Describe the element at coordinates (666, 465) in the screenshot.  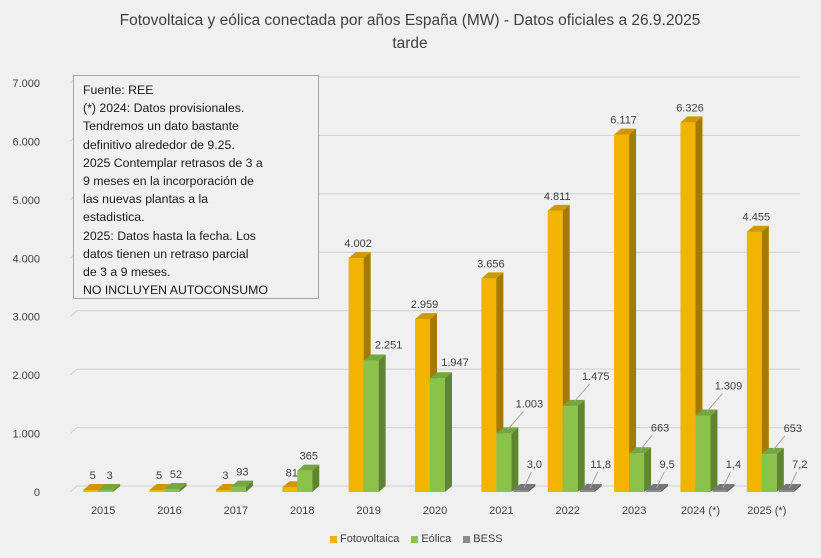
I see `data-label-bess: 9,5` at that location.